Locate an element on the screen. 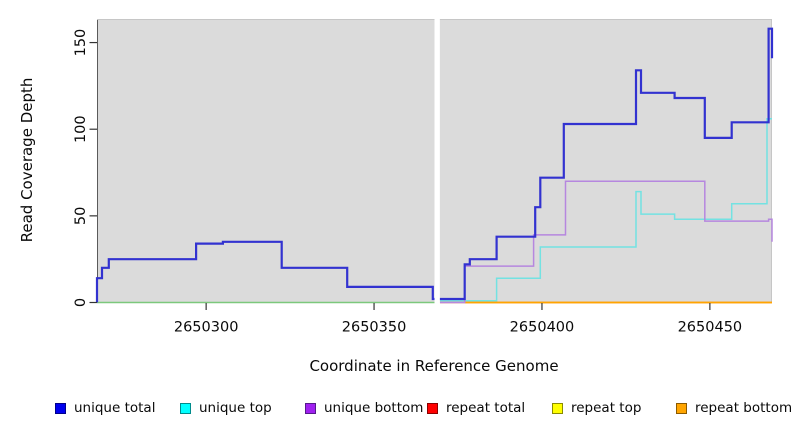 The height and width of the screenshot is (432, 792). legend-item-repeat-bottom: repeat bottom is located at coordinates (734, 408).